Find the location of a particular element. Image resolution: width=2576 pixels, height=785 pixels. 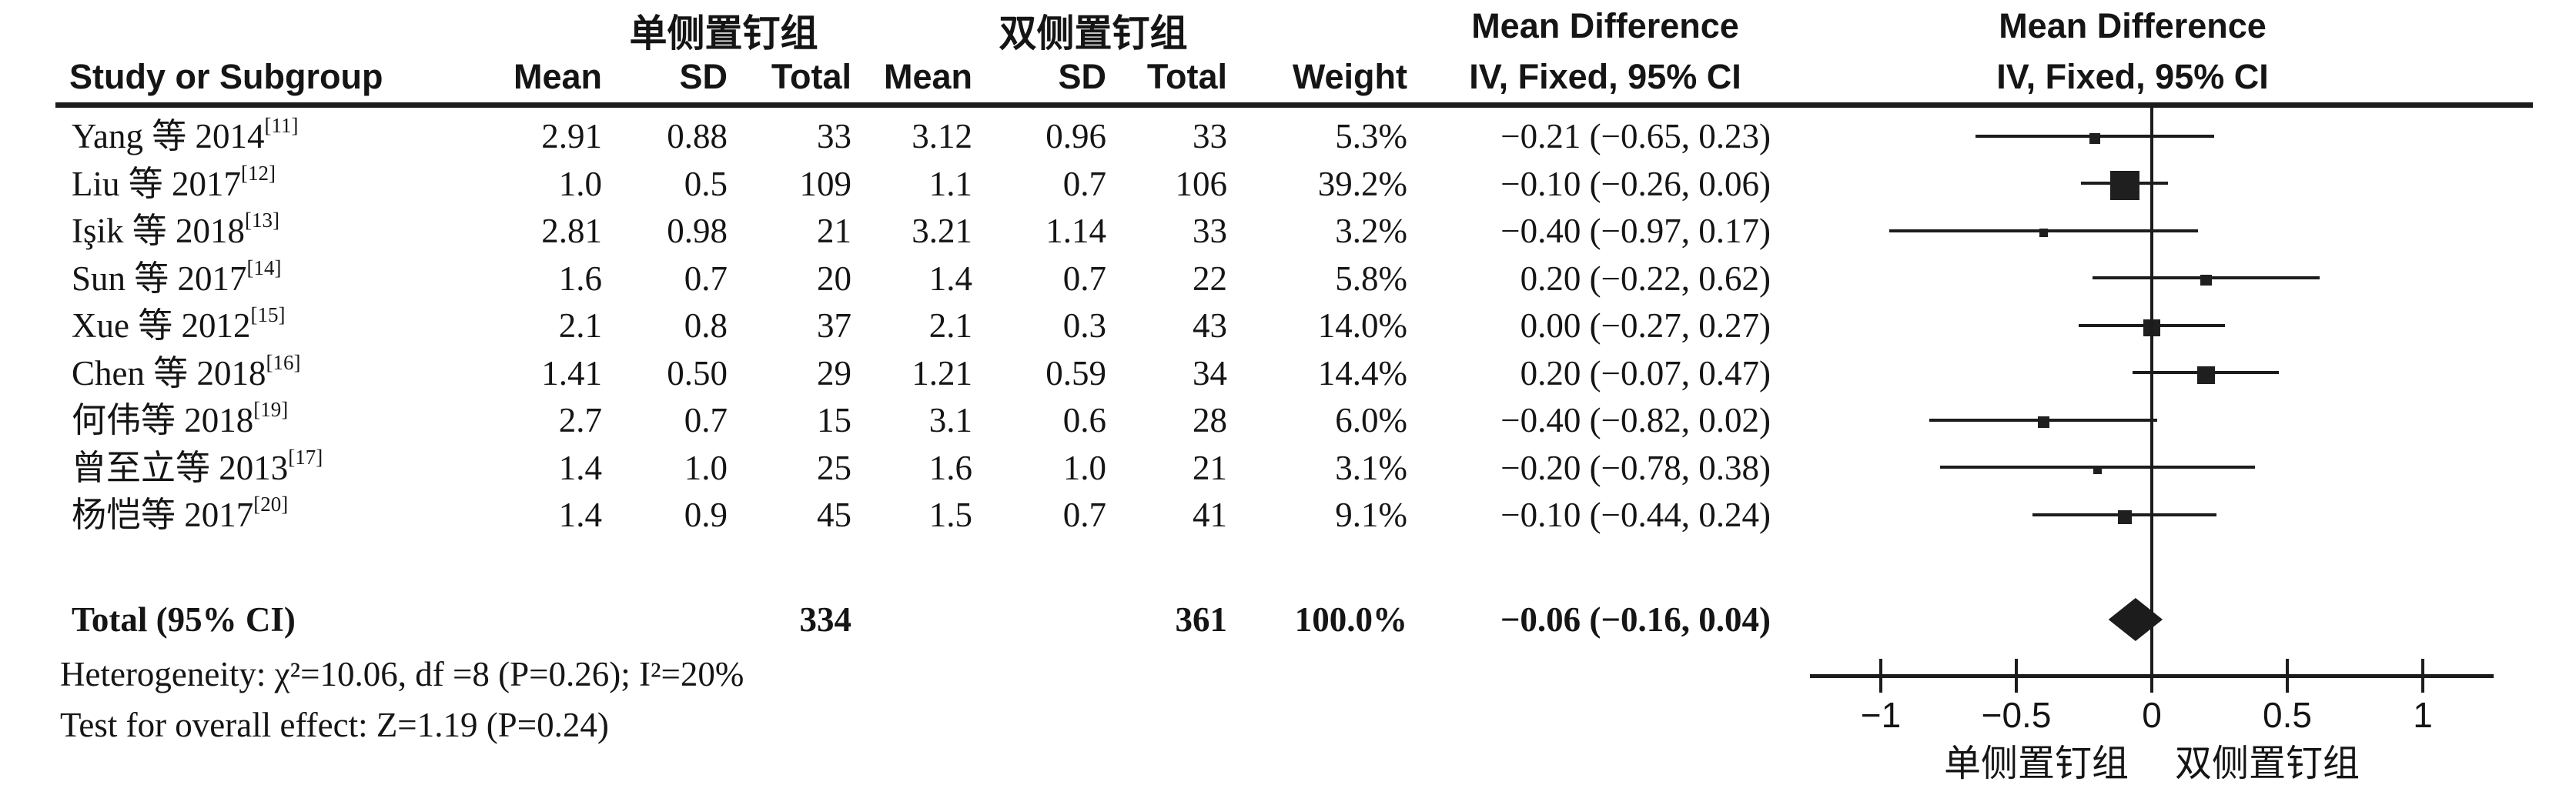

group2-header: 双侧置钉组 is located at coordinates (1094, 34).